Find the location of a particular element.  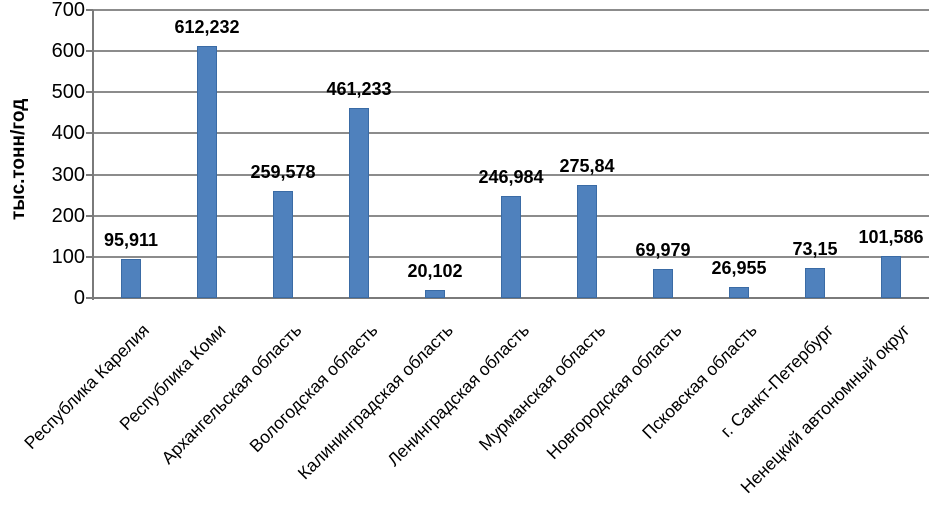

bar-value-label: 95,911 is located at coordinates (131, 239).